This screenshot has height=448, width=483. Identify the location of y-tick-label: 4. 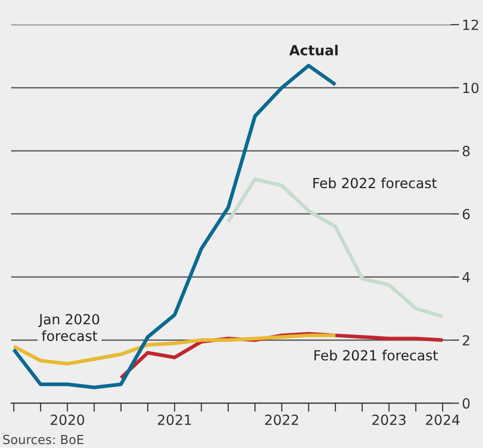
(466, 277).